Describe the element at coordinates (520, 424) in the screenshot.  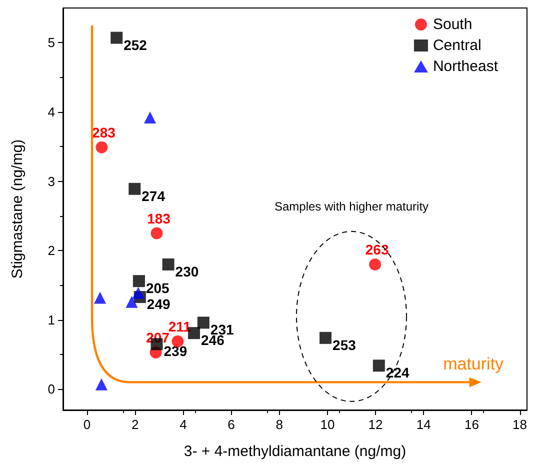
I see `x-tick-label: 18` at that location.